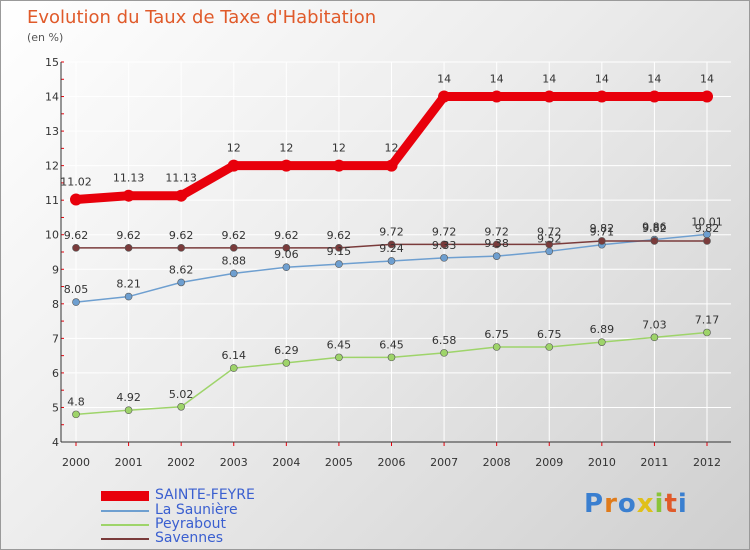  Describe the element at coordinates (55, 304) in the screenshot. I see `y-tick-label: 8` at that location.